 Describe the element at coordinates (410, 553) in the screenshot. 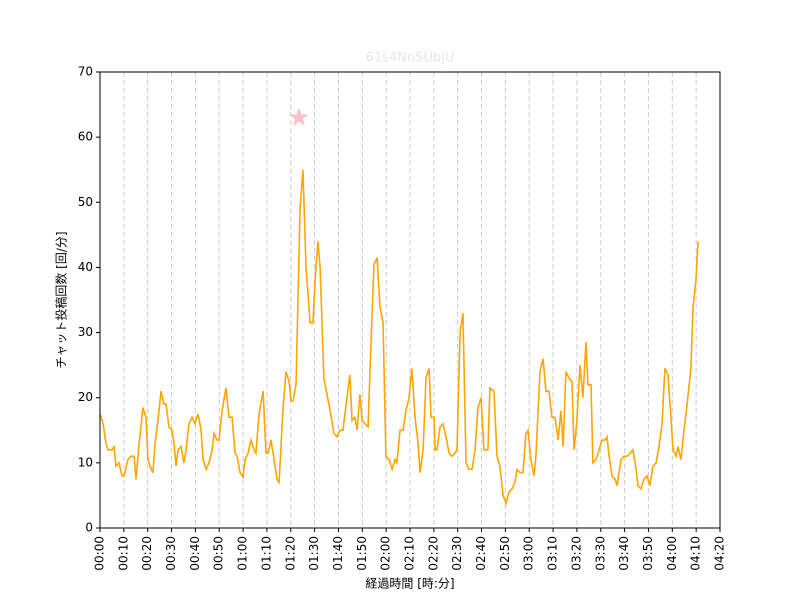

I see `x-tick-label: 02:10` at that location.